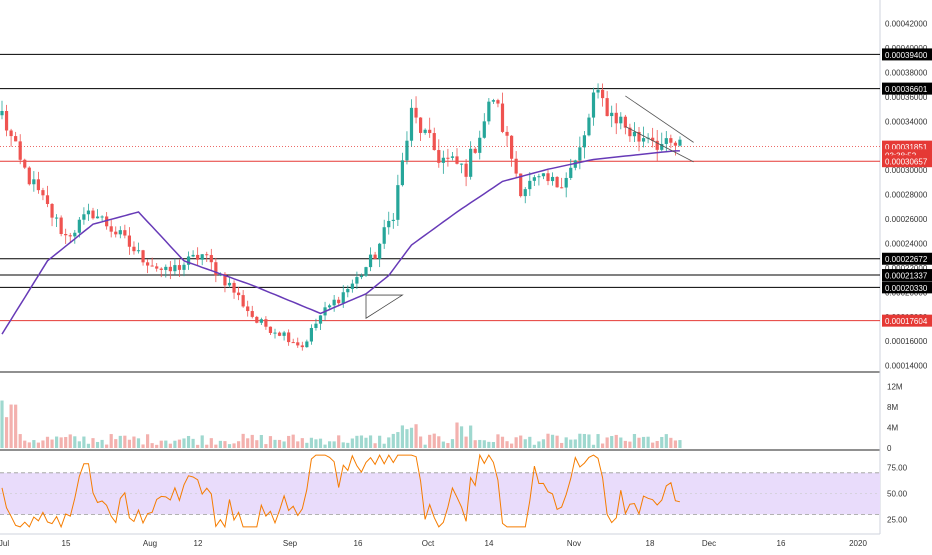  I want to click on price-tick-label: 0.00024000, so click(906, 244).